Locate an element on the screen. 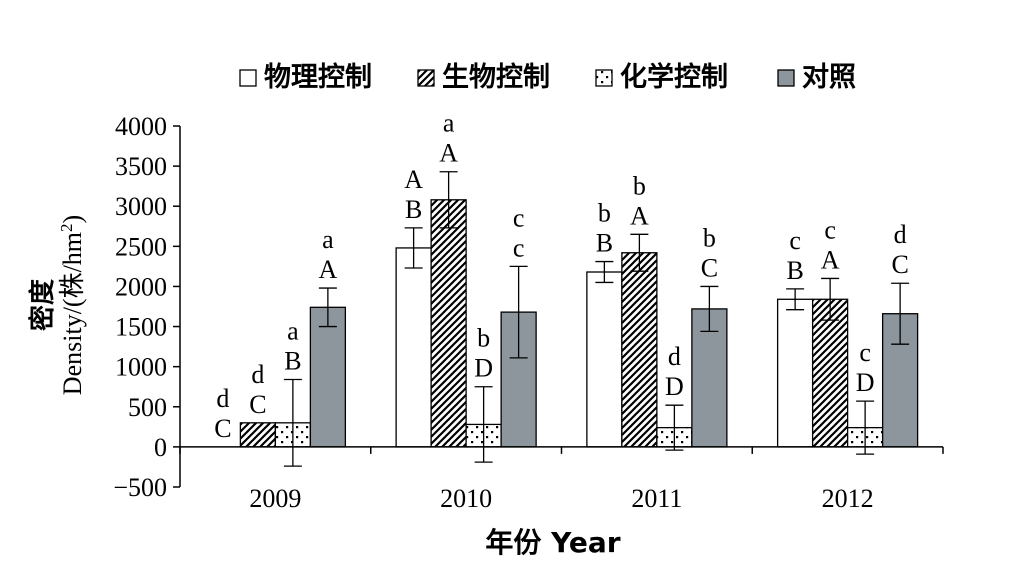  y-tick-label: 2500 is located at coordinates (141, 246).